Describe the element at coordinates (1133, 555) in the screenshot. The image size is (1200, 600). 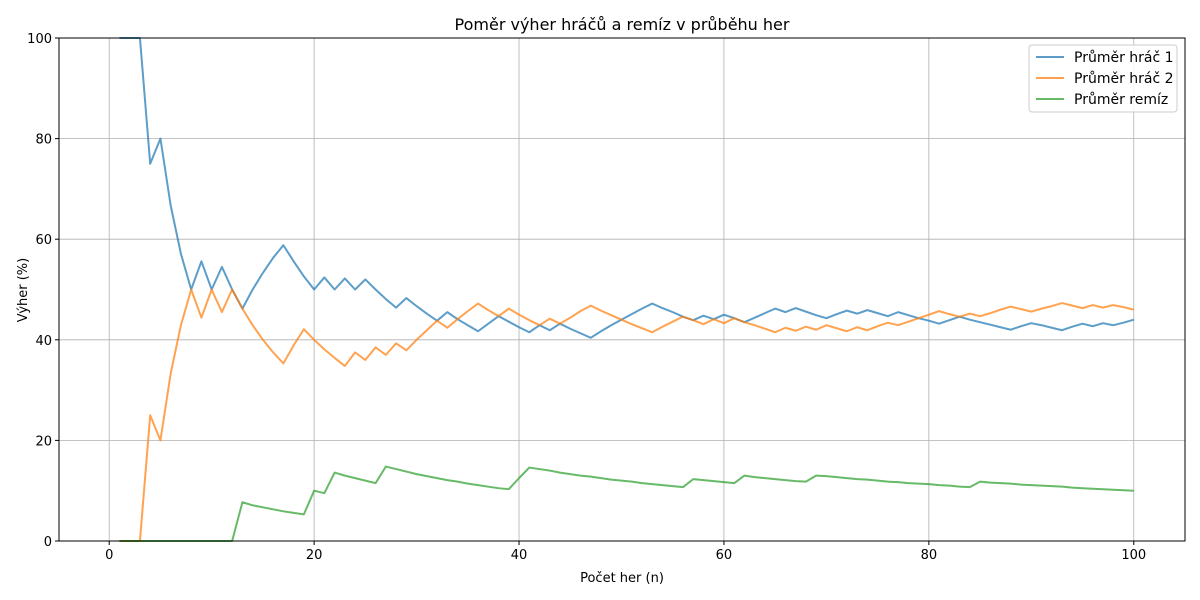
I see `x-tick-label: 100` at that location.